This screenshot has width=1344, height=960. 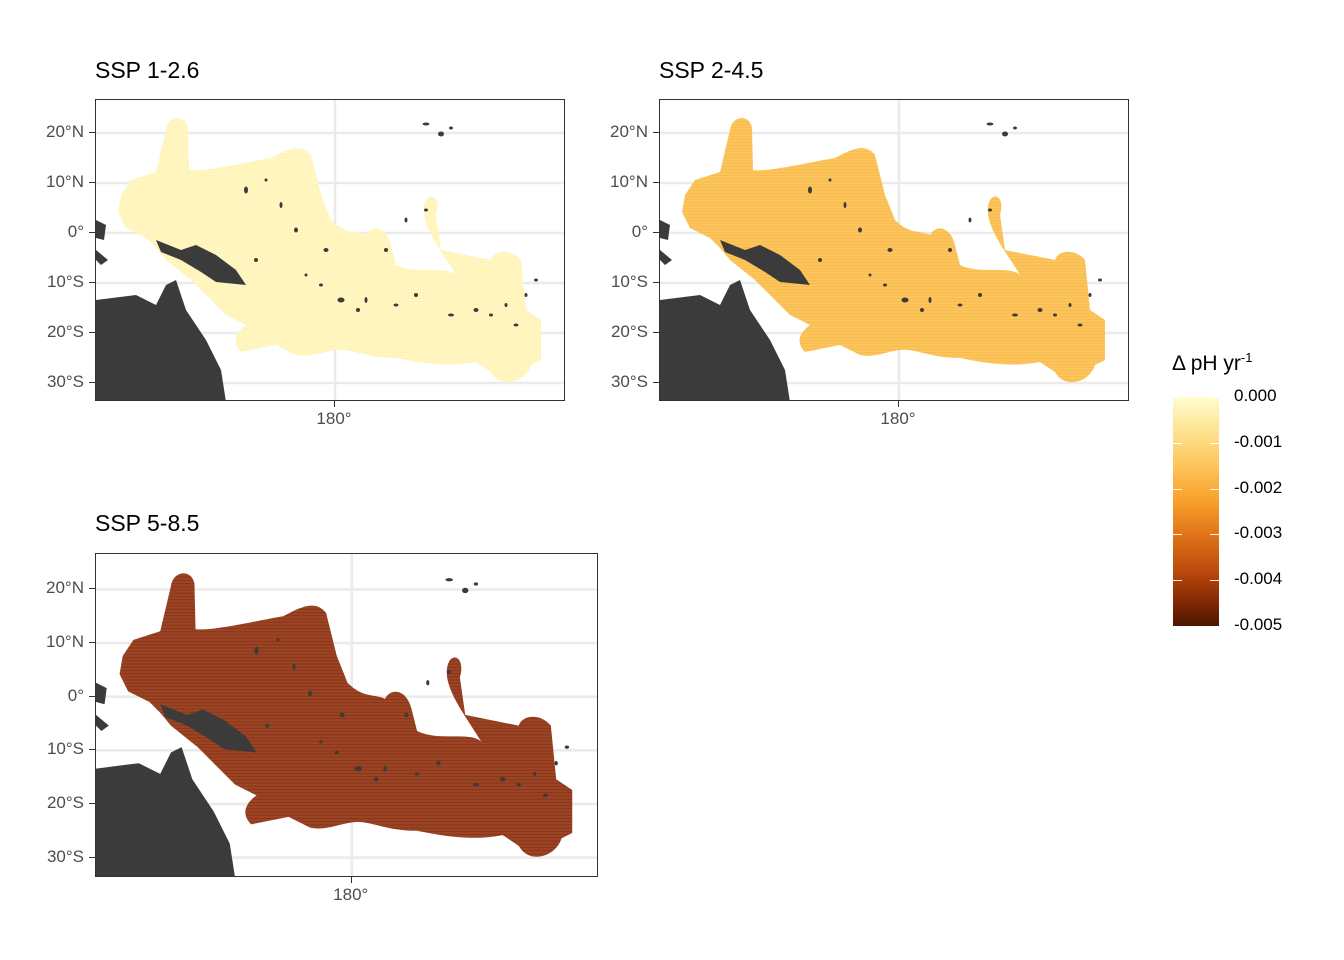 I want to click on legend-label: -0.001, so click(x=1258, y=441).